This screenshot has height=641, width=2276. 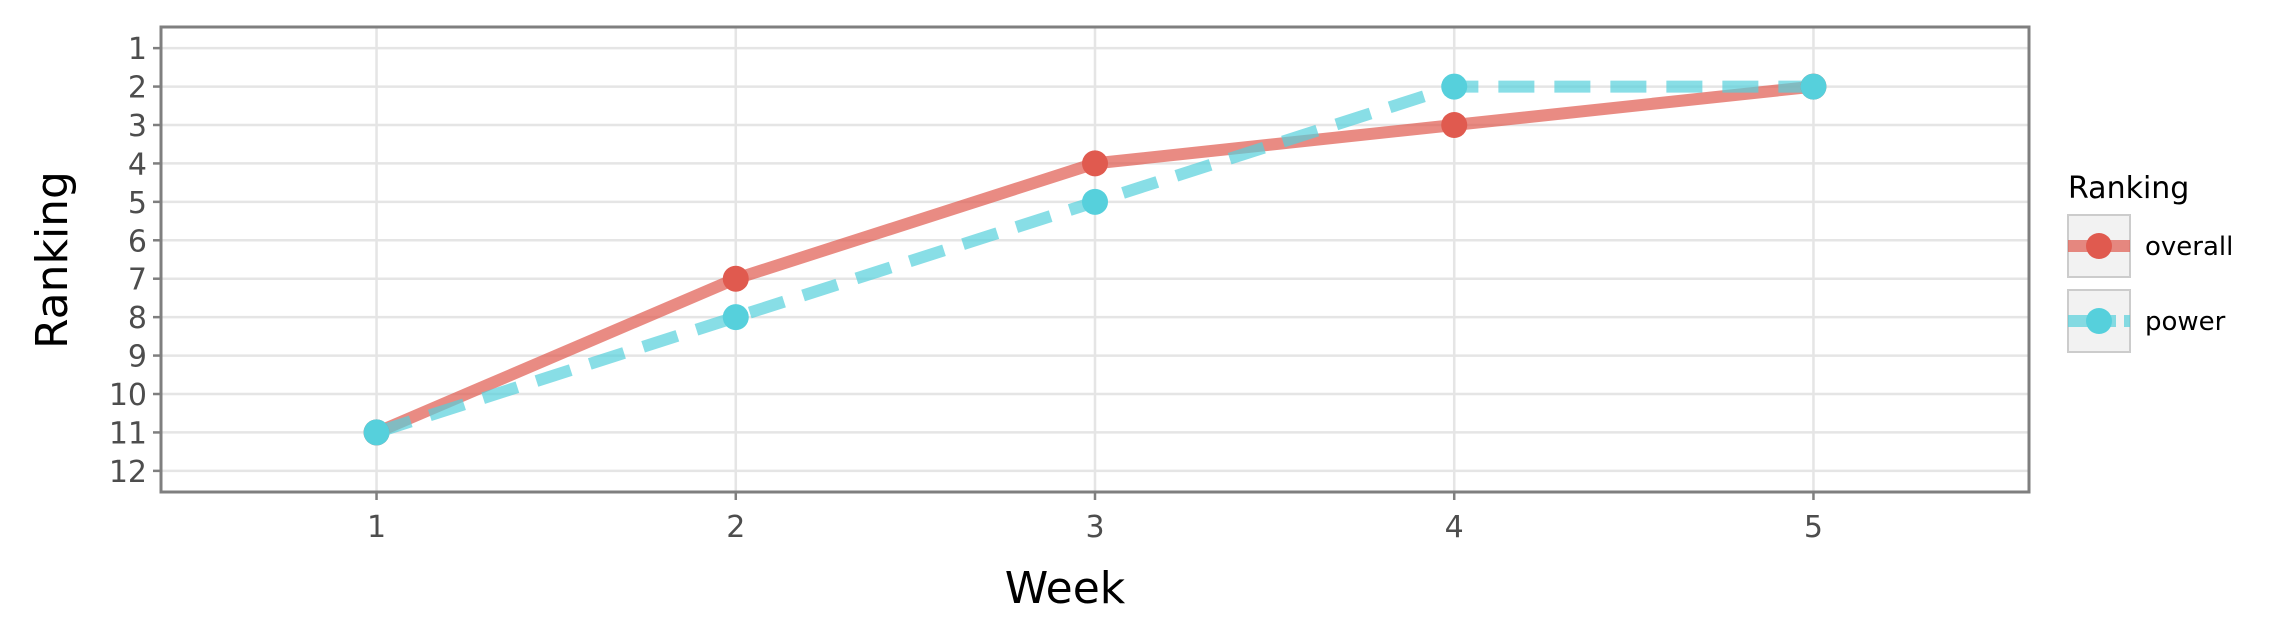 What do you see at coordinates (128, 433) in the screenshot?
I see `y-tick-label: 11` at bounding box center [128, 433].